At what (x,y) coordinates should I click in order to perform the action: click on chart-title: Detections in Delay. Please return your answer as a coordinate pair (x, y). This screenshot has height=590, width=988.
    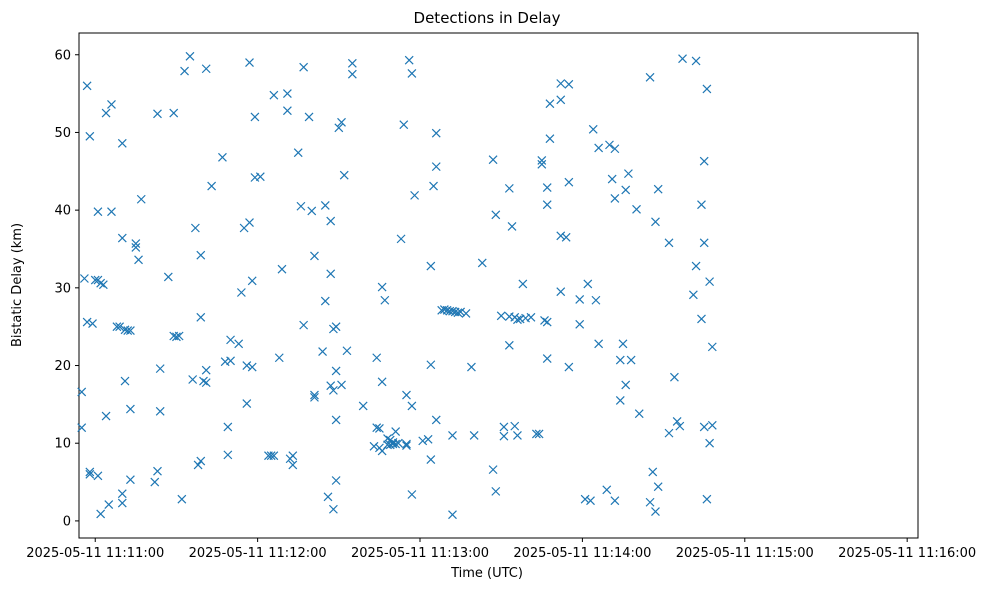
    Looking at the image, I should click on (487, 18).